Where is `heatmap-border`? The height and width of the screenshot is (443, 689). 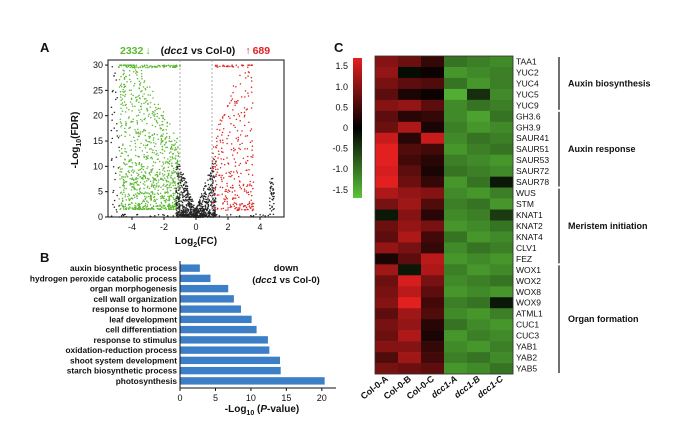 heatmap-border is located at coordinates (444, 215).